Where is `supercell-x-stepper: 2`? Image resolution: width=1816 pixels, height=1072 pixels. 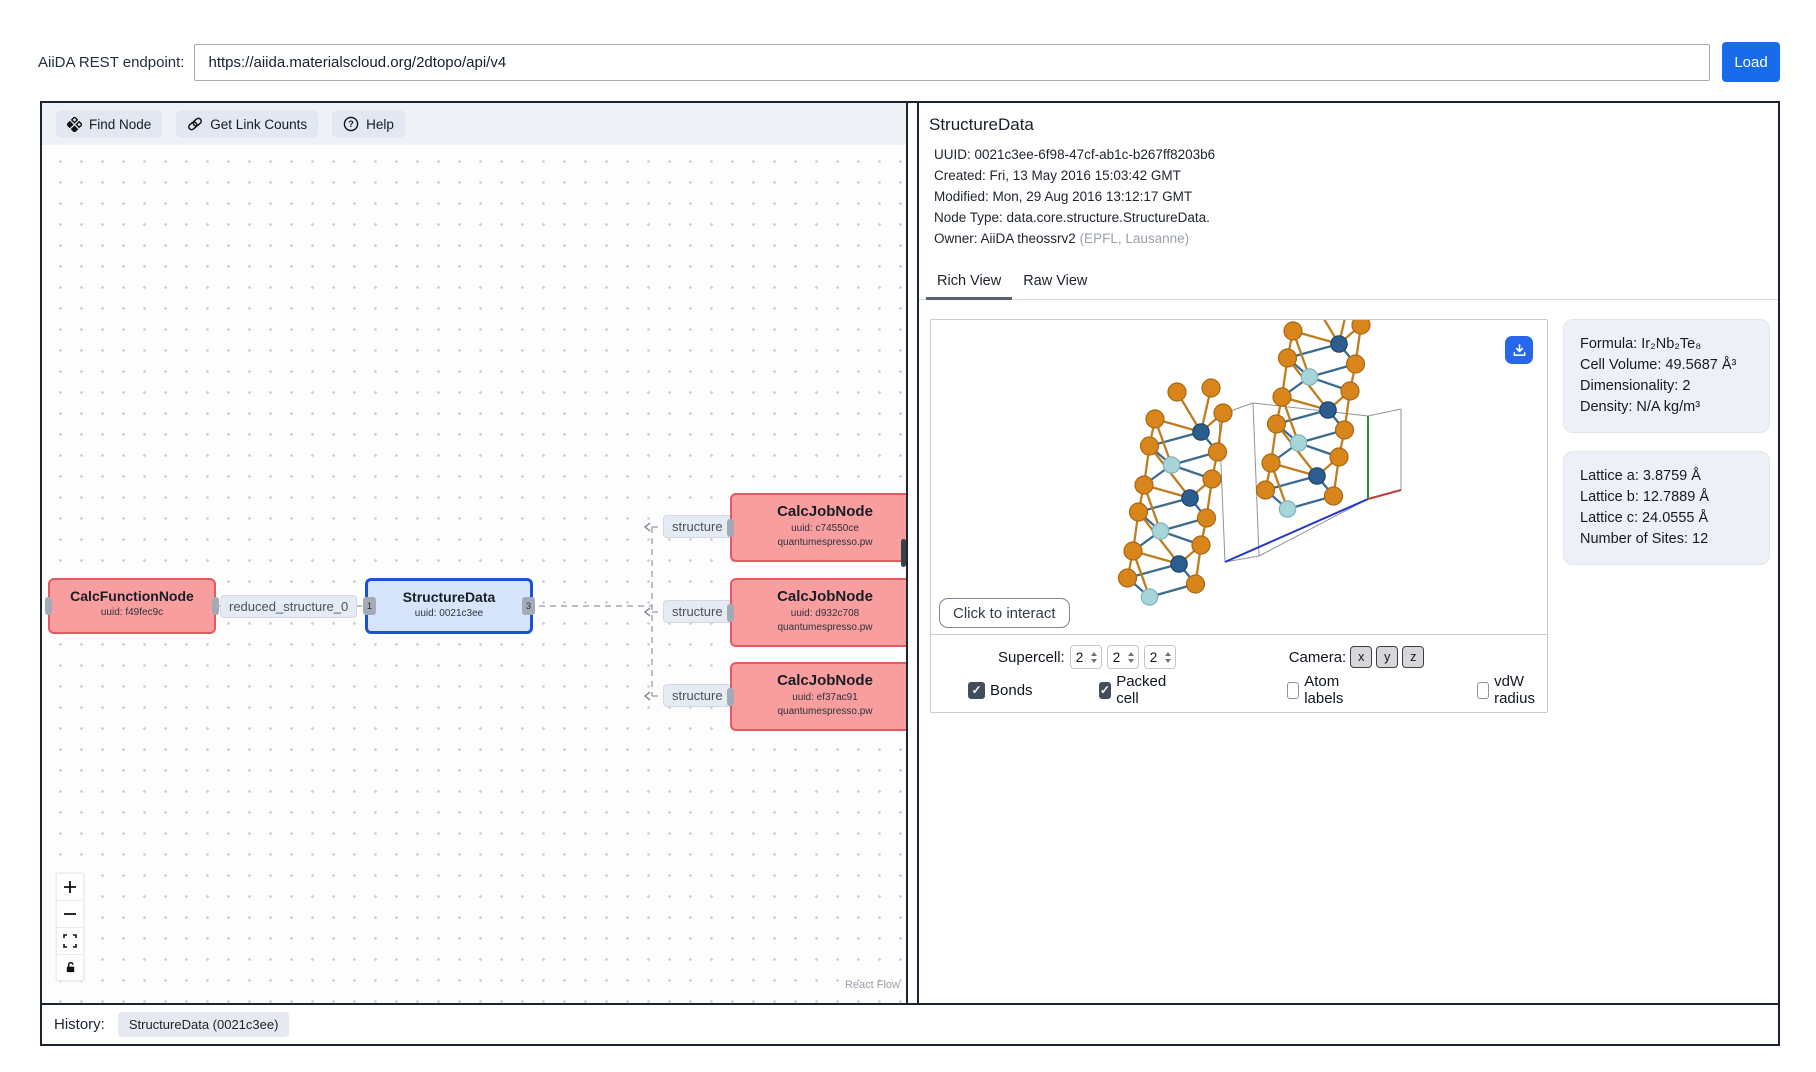
supercell-x-stepper: 2 is located at coordinates (1085, 657).